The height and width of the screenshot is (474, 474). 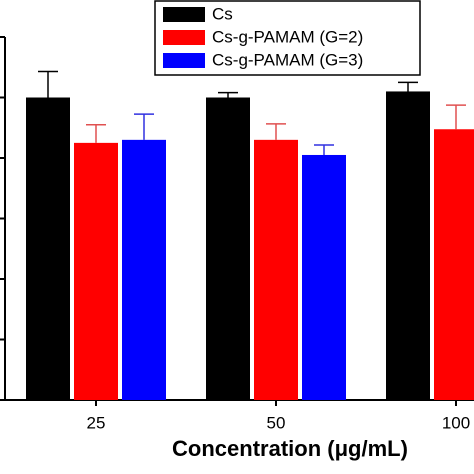 I want to click on legend-label: Cs, so click(x=222, y=13).